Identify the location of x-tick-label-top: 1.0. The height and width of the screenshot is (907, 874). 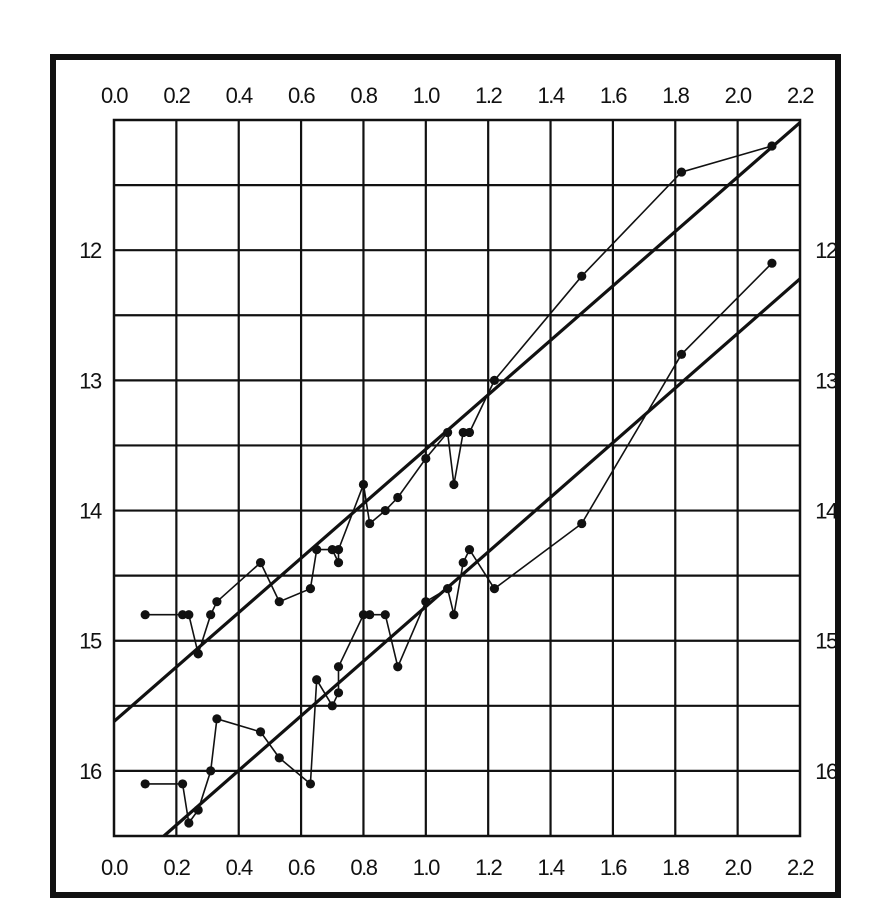
(426, 95).